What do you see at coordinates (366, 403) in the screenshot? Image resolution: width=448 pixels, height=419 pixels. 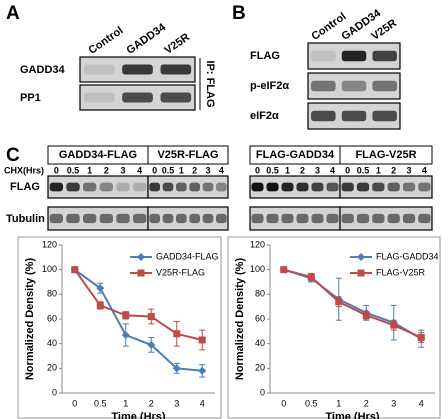 I see `x-tick-label: 2` at bounding box center [366, 403].